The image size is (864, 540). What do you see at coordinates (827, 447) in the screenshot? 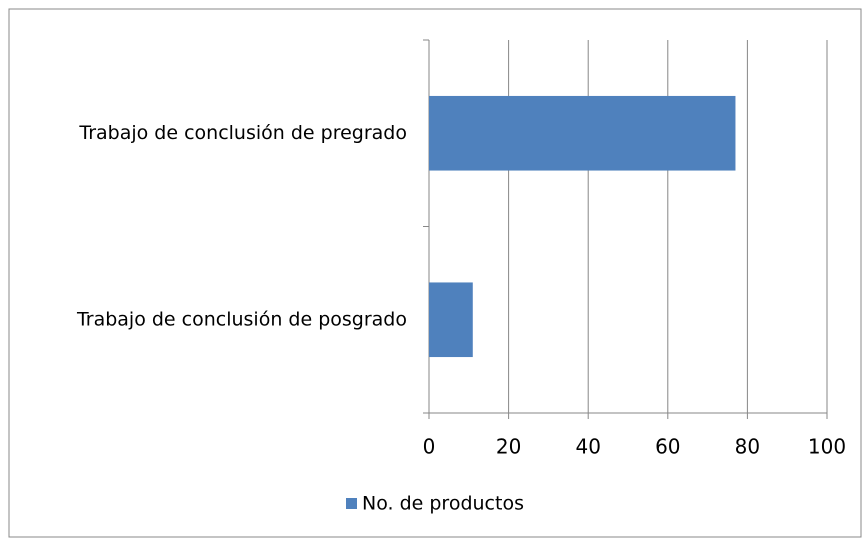
I see `x-tick-label: 100` at bounding box center [827, 447].